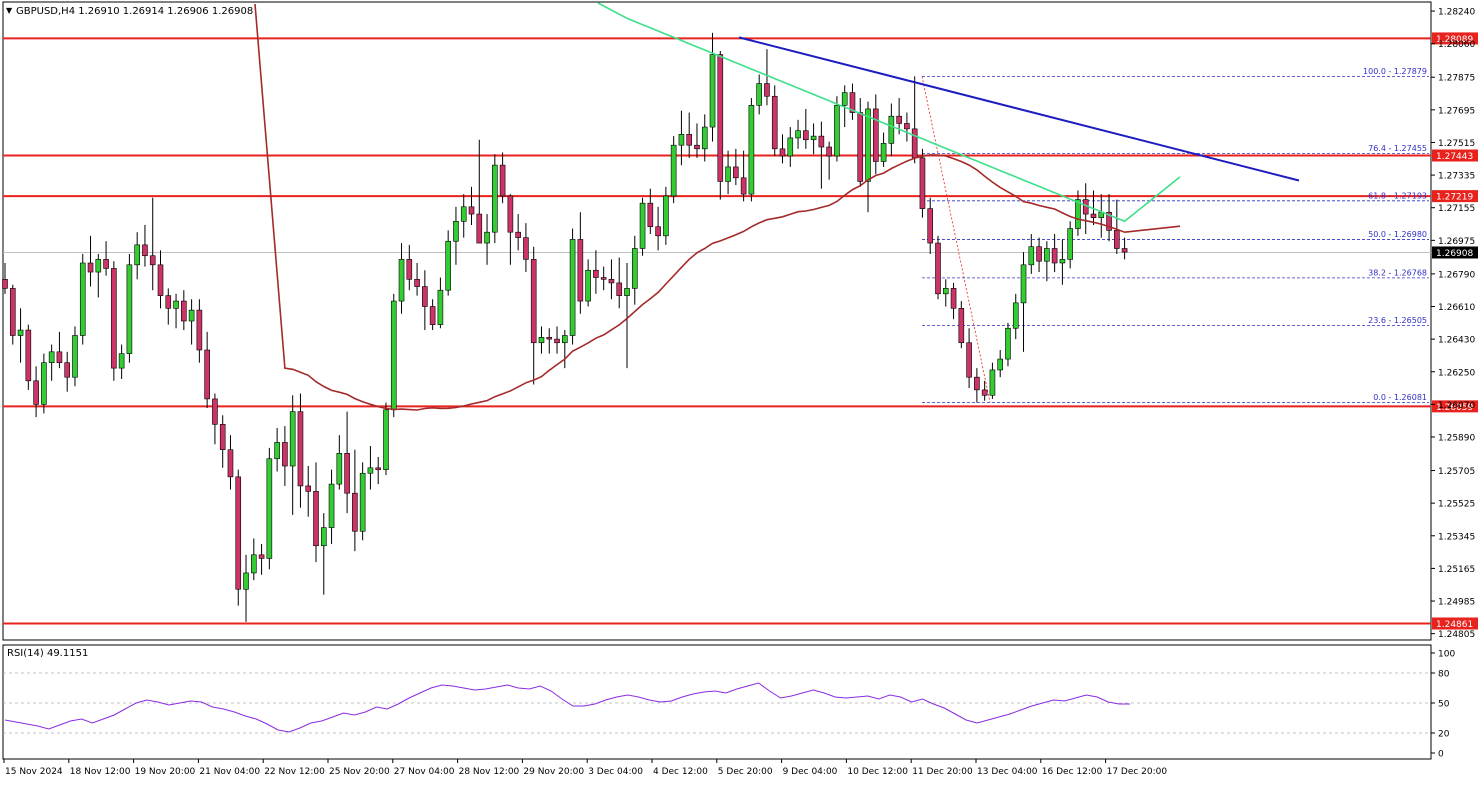 The height and width of the screenshot is (786, 1479). Describe the element at coordinates (1456, 275) in the screenshot. I see `price-tick-label: 1.26790` at that location.